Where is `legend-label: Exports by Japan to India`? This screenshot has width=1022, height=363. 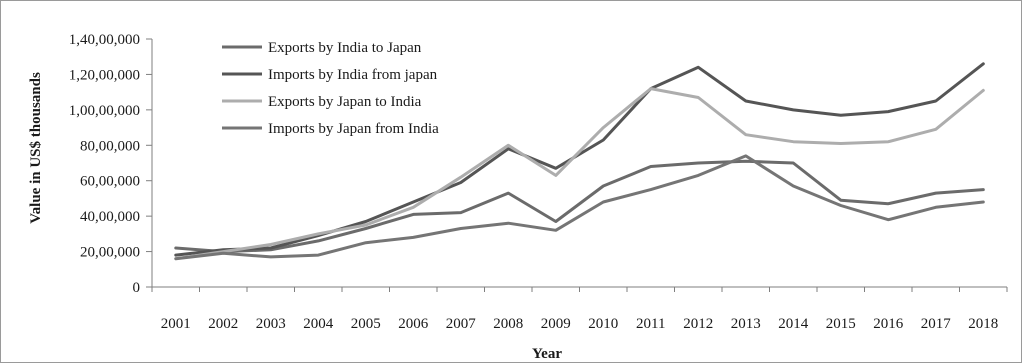
legend-label: Exports by Japan to India is located at coordinates (345, 102).